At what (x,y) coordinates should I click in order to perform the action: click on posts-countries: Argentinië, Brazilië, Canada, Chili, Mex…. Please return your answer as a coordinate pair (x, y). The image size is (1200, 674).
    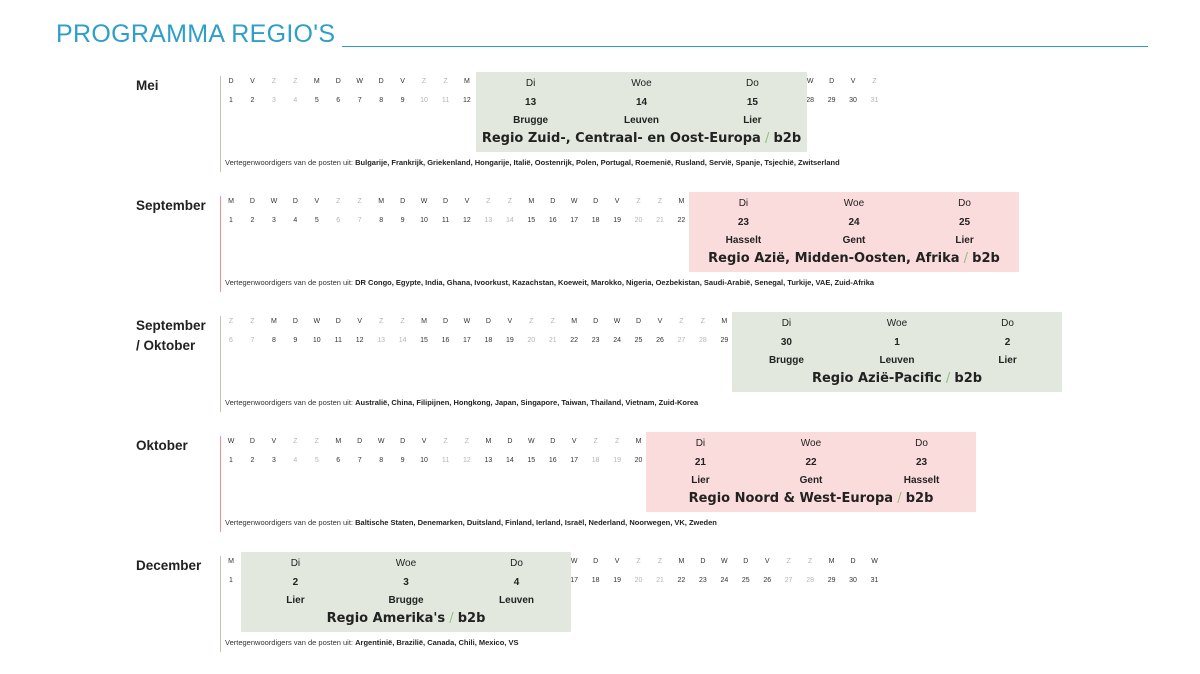
    Looking at the image, I should click on (437, 642).